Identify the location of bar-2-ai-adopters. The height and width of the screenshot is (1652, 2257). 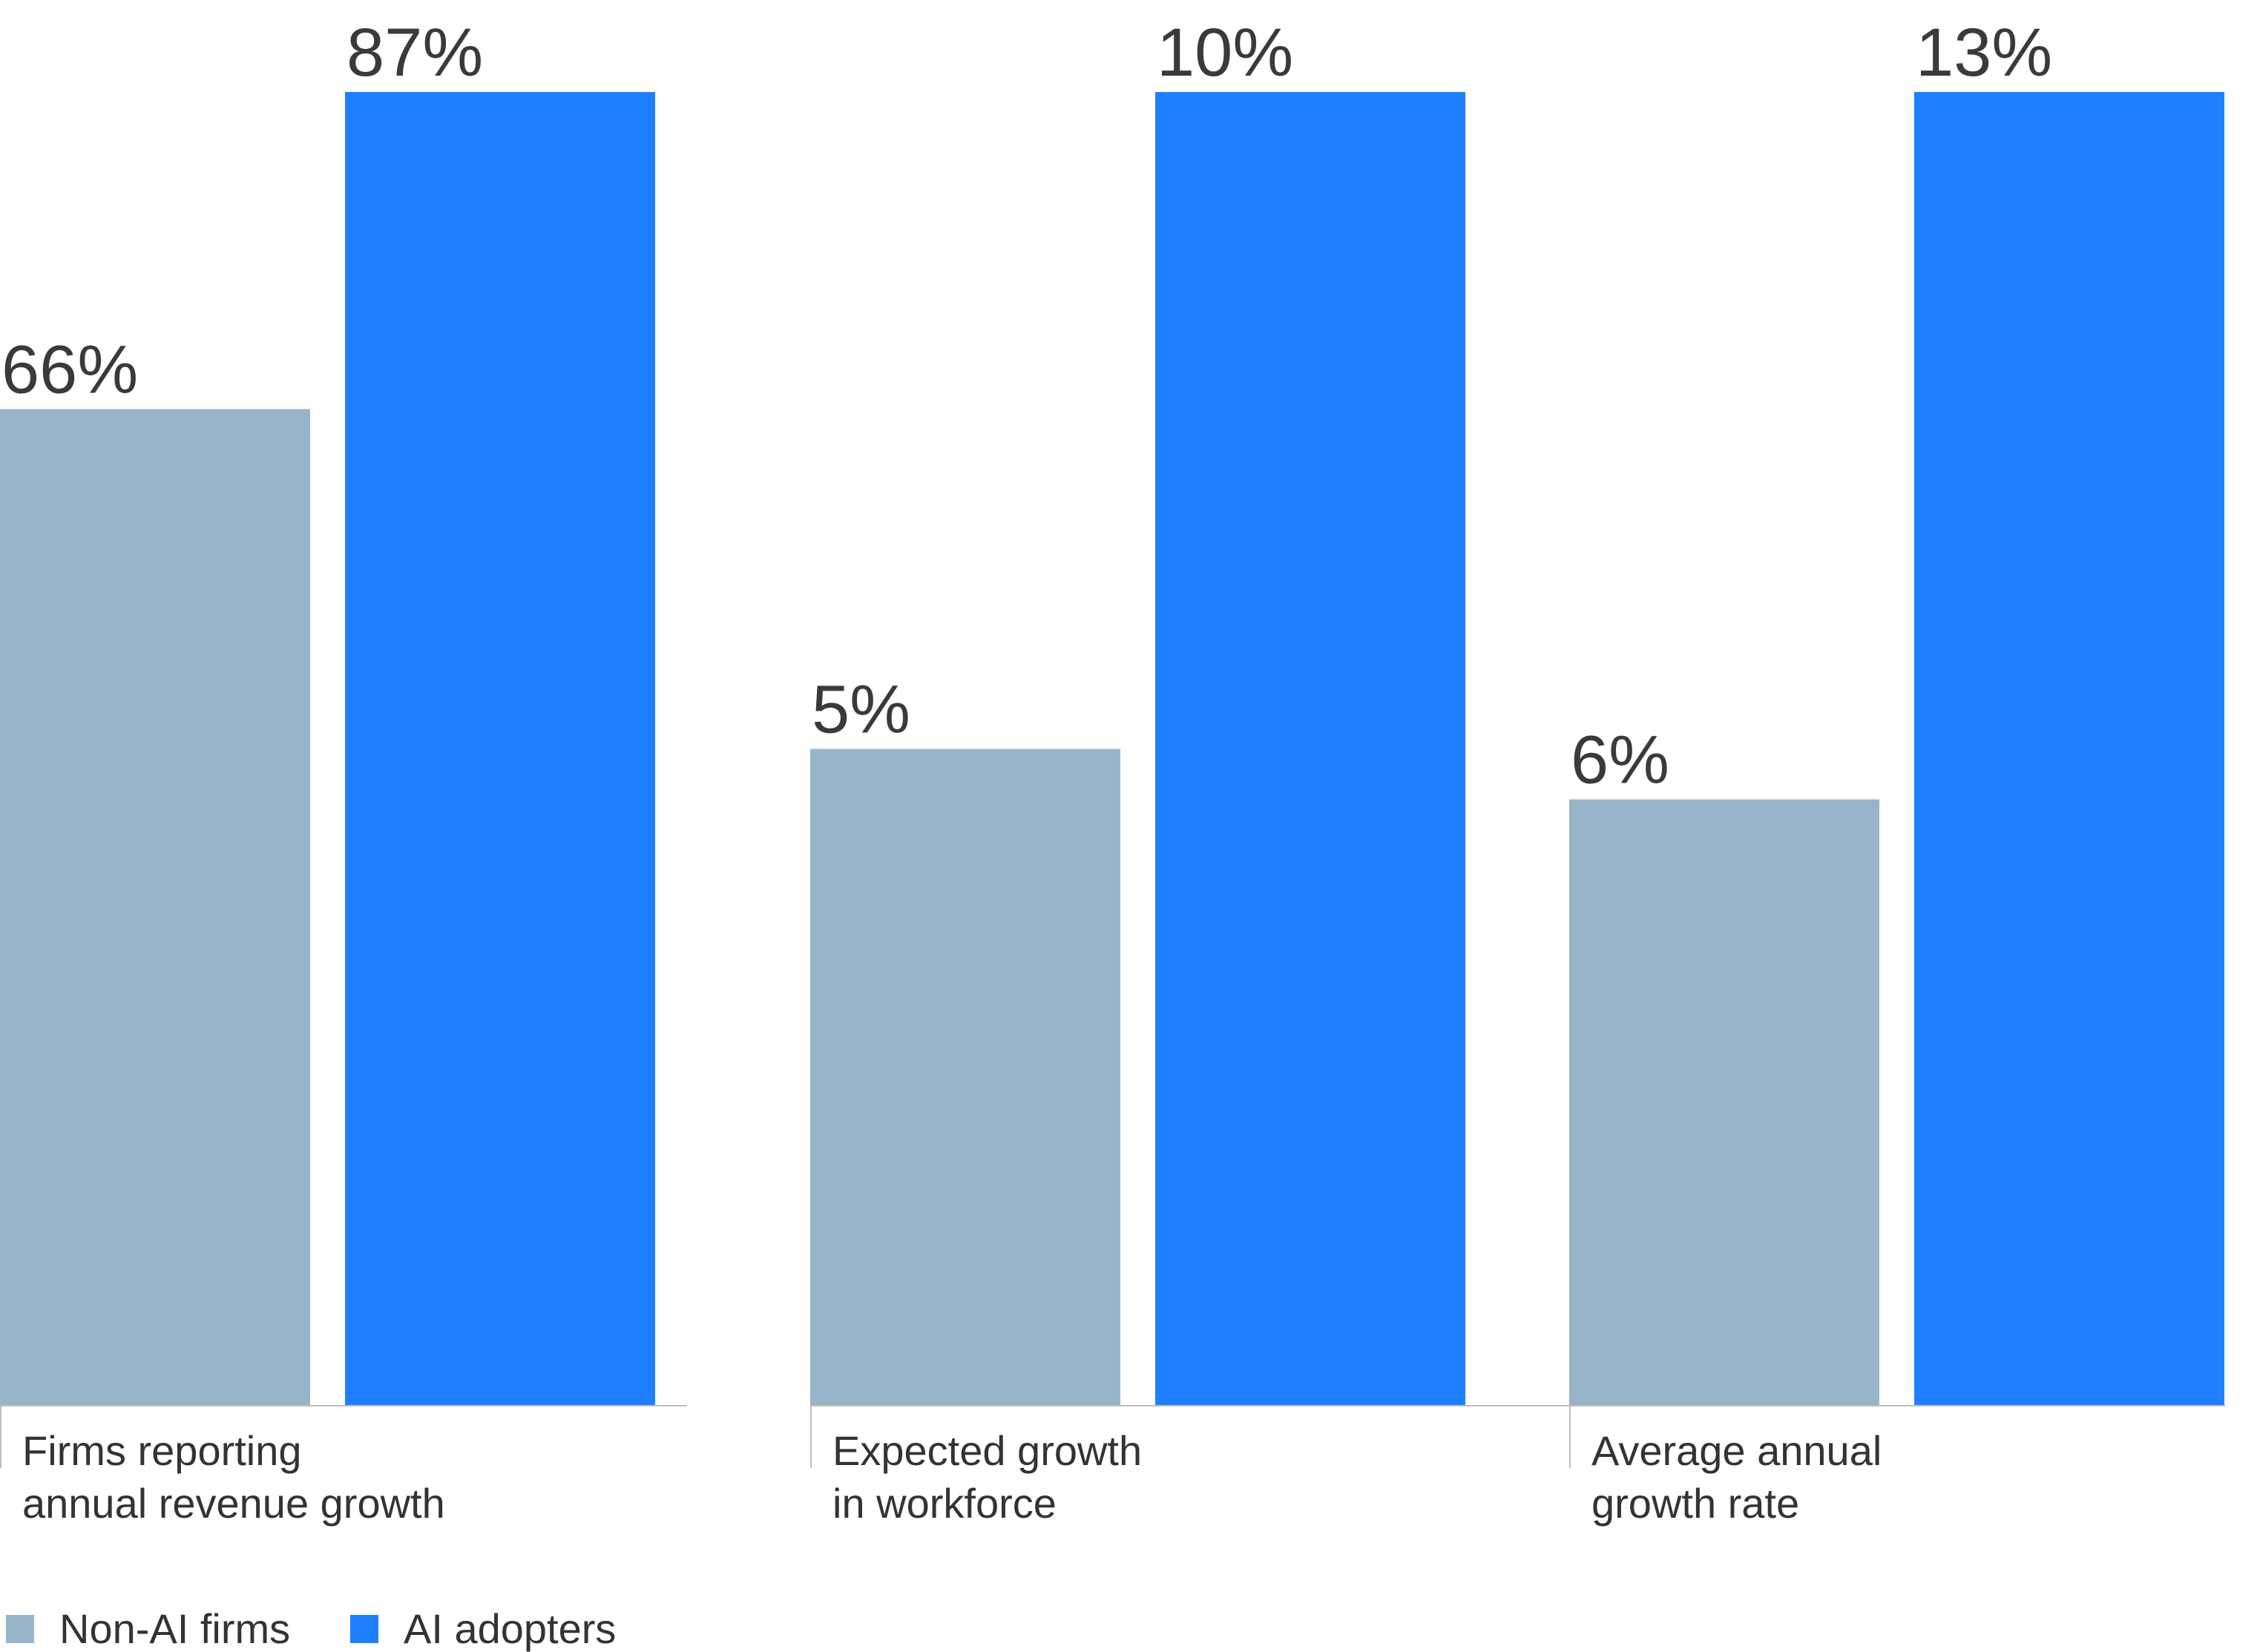
(1310, 749).